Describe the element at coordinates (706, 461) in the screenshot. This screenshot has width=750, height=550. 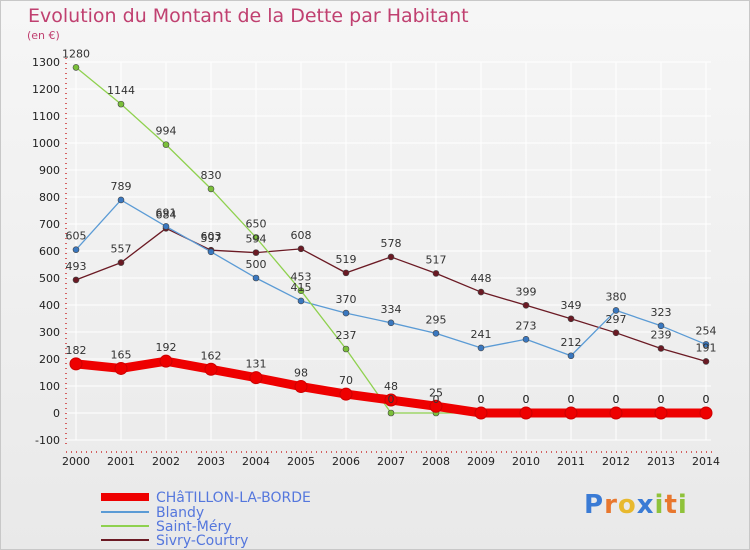
I see `x-tick-label: 2014` at that location.